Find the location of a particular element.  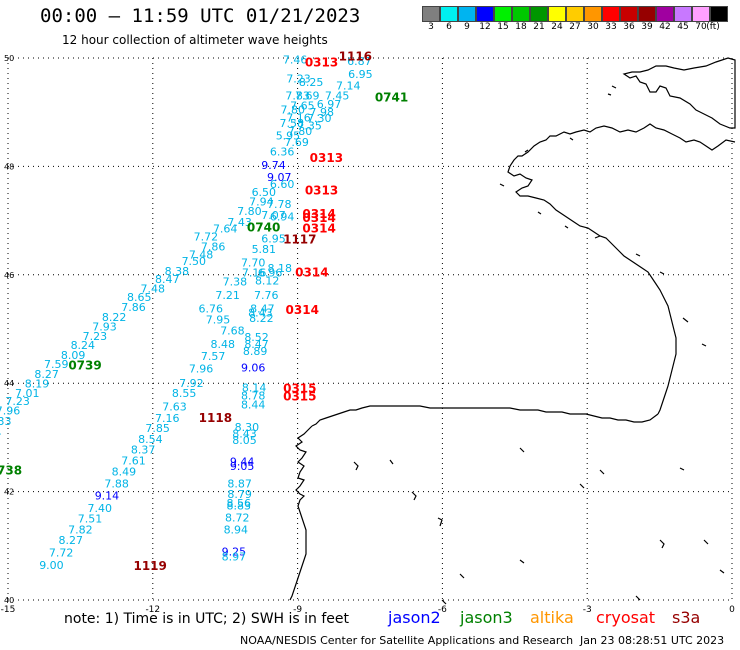

legend-label: 3 is located at coordinates (431, 27).